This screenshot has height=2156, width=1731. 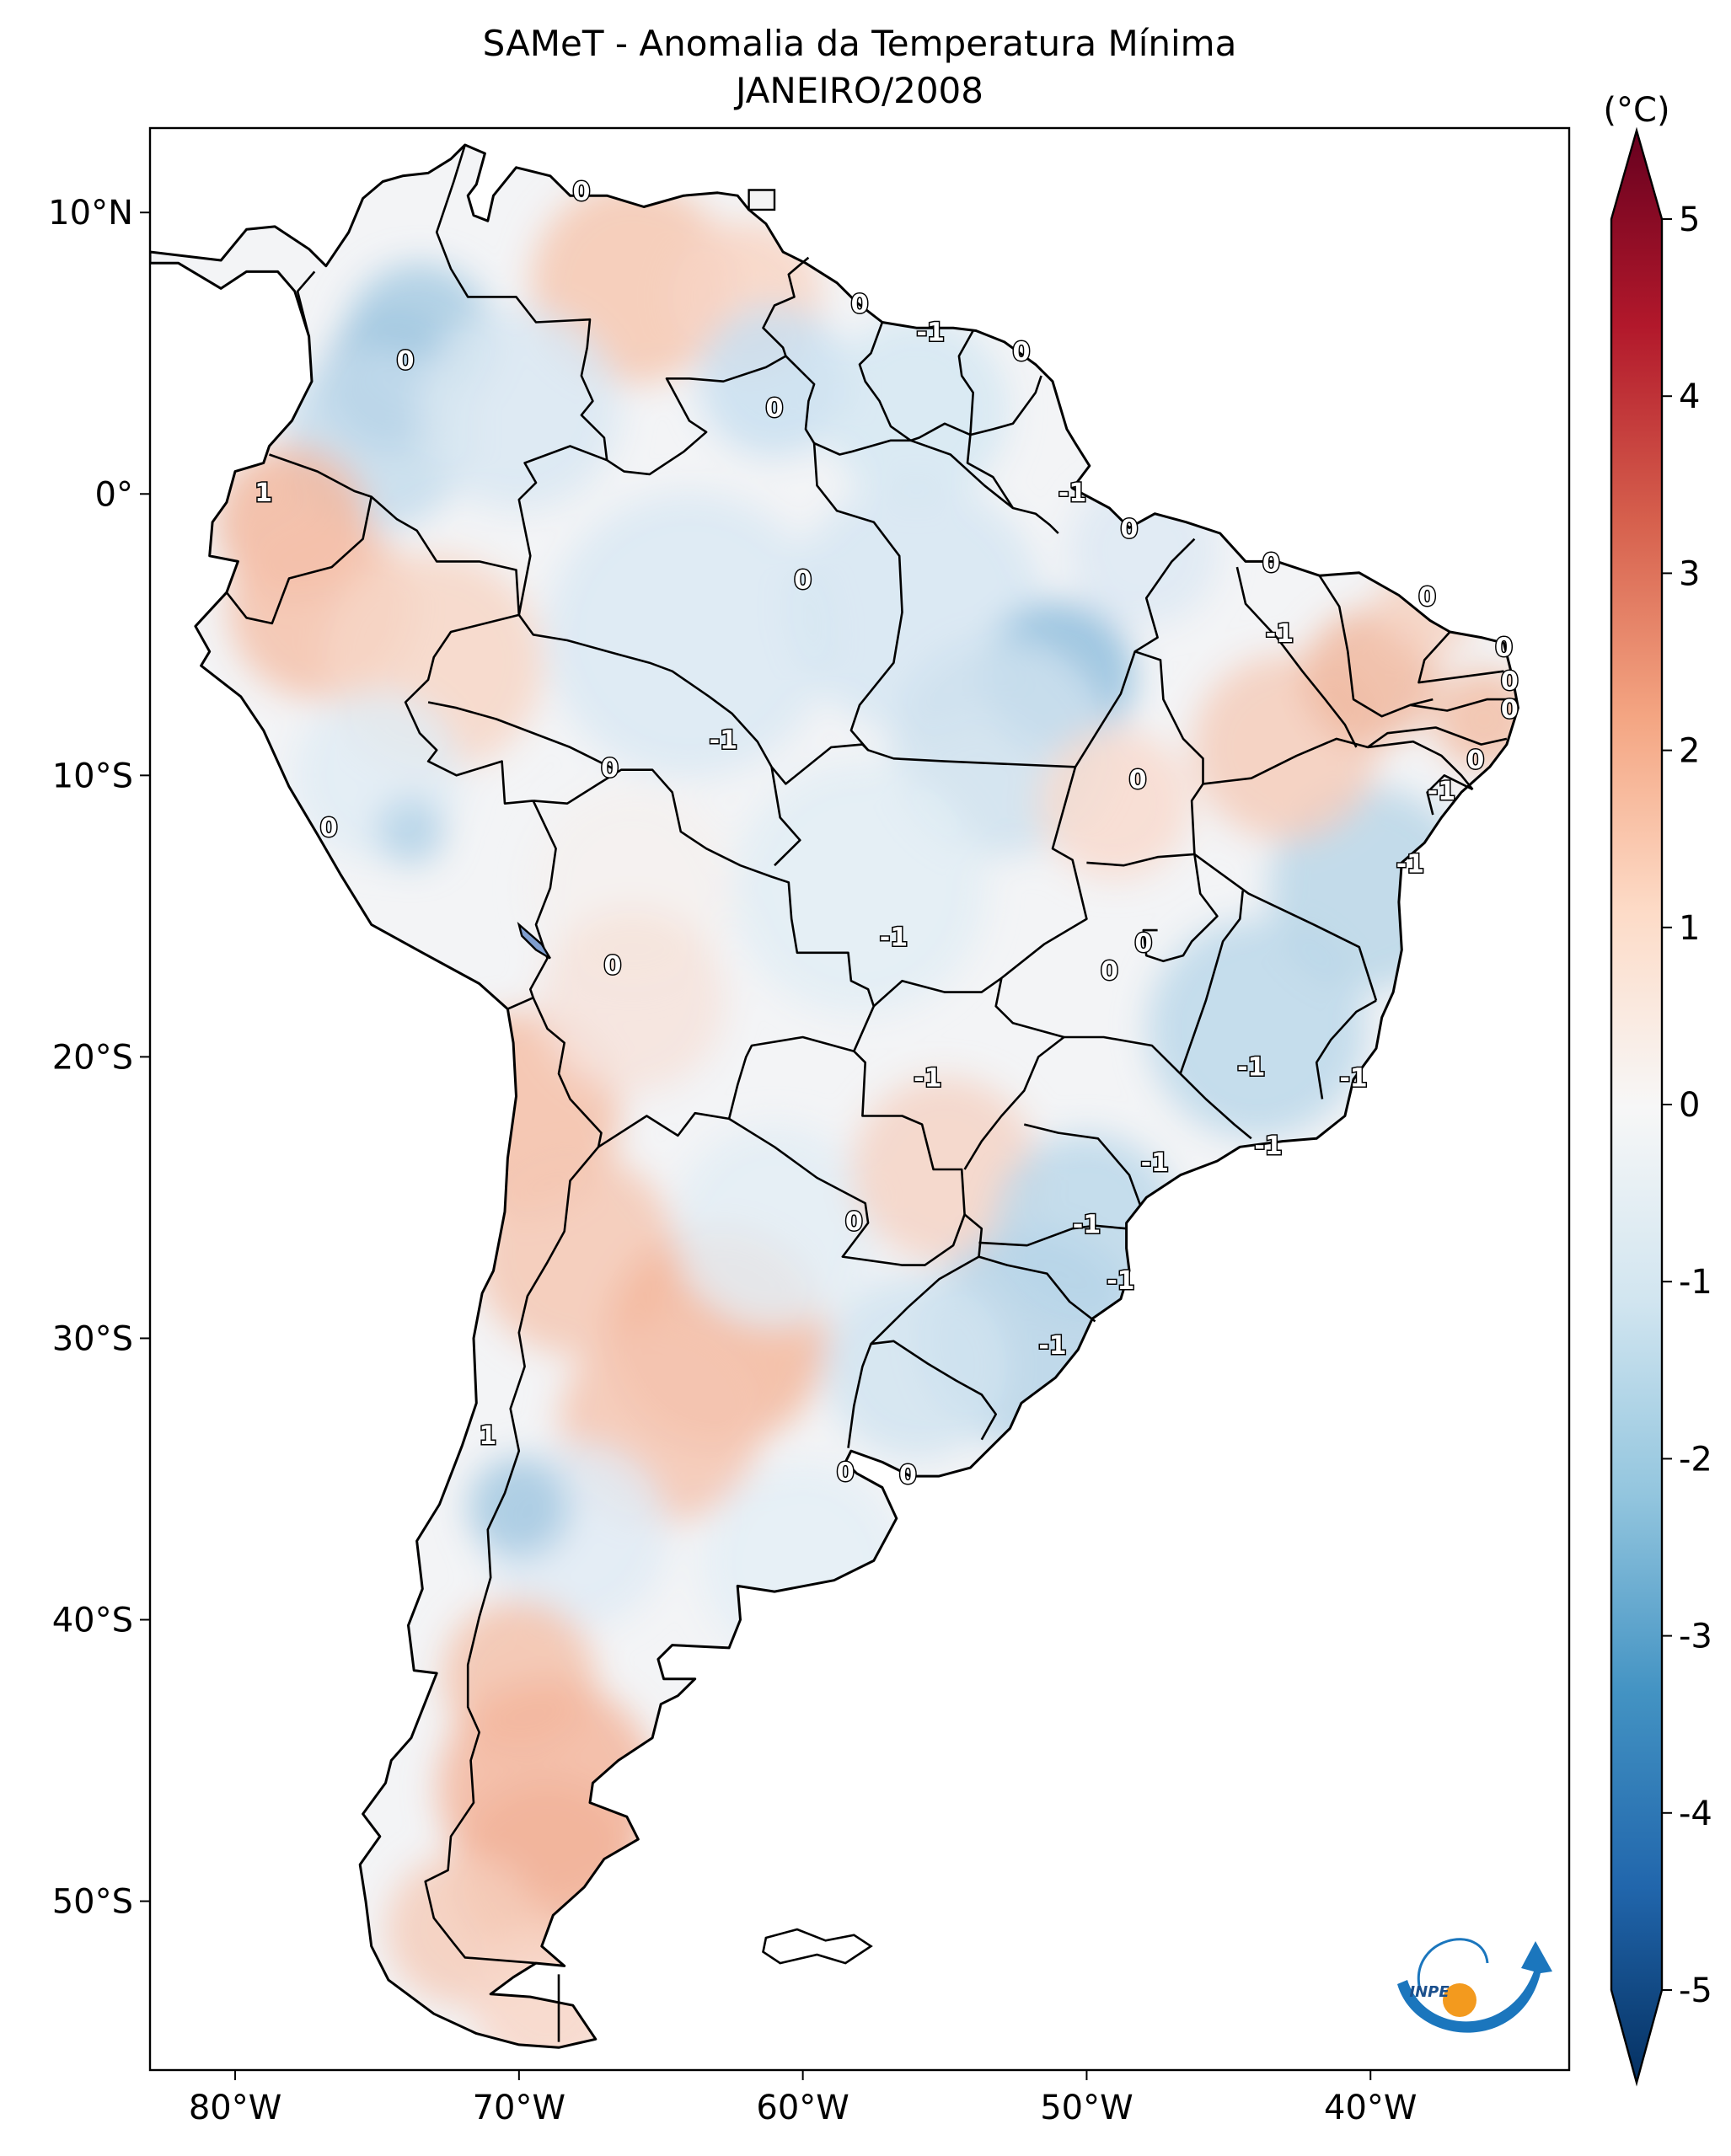 What do you see at coordinates (519, 2108) in the screenshot?
I see `lon-tick-label: 70°W` at bounding box center [519, 2108].